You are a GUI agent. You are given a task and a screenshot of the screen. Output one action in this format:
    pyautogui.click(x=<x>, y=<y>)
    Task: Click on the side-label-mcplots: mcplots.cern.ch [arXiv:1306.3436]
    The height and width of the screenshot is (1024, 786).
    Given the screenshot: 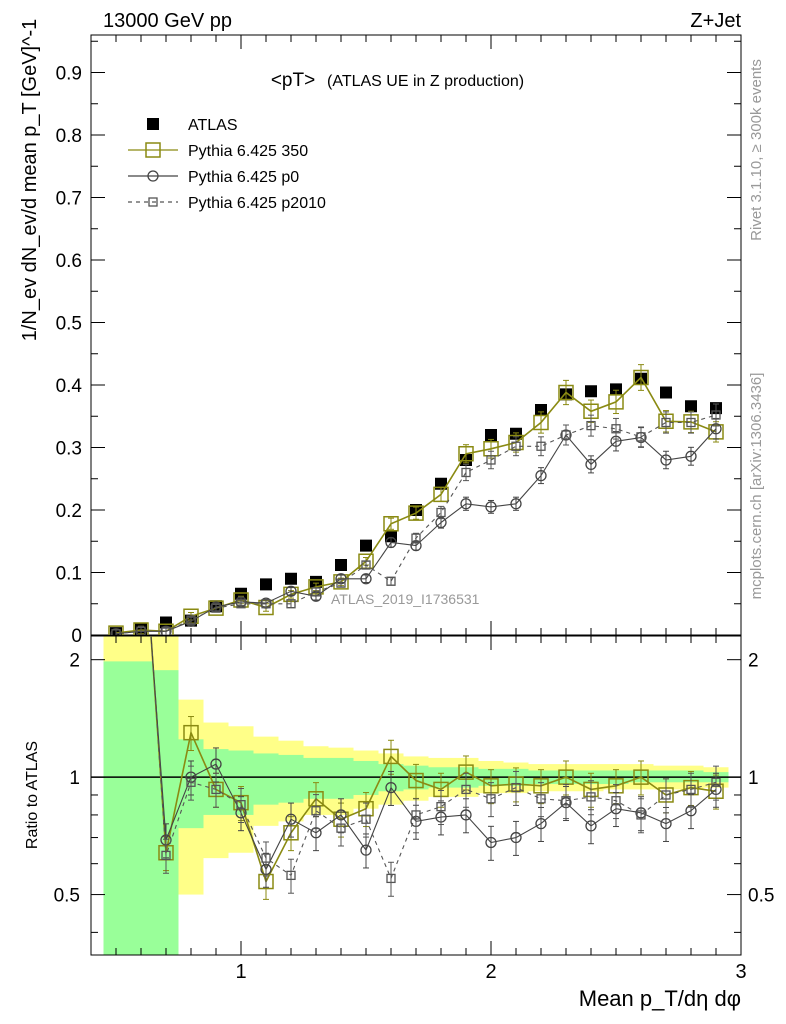 What is the action you would take?
    pyautogui.click(x=756, y=486)
    